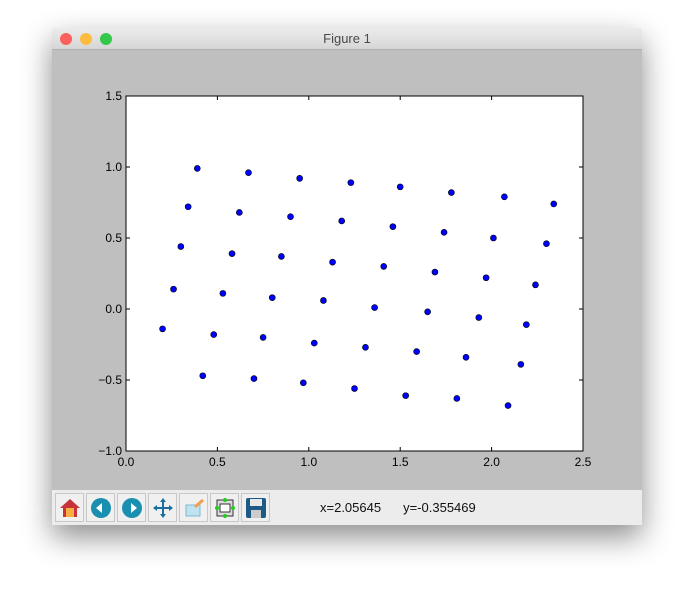 Image resolution: width=694 pixels, height=600 pixels. Describe the element at coordinates (113, 238) in the screenshot. I see `y-tick-label: 0.5` at that location.